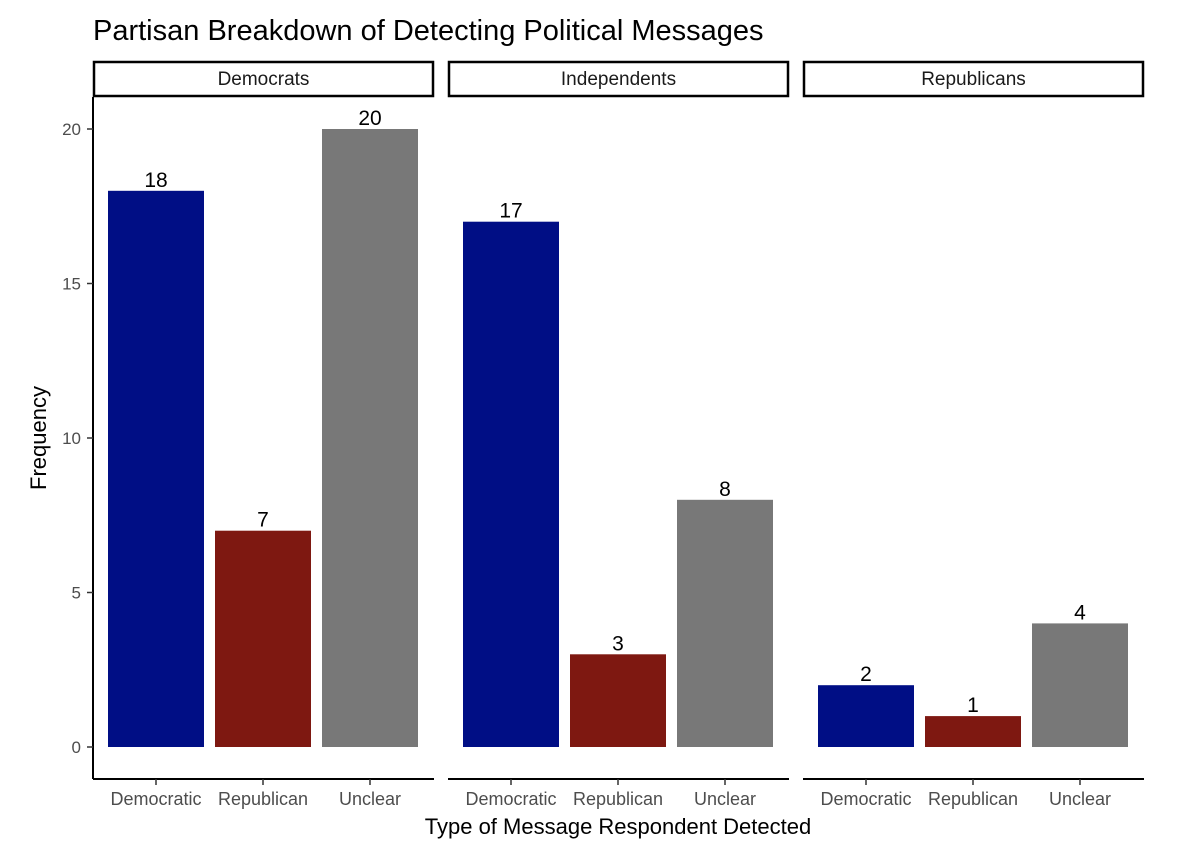 This screenshot has height=854, width=1184. I want to click on y-tick-label: 10, so click(71, 438).